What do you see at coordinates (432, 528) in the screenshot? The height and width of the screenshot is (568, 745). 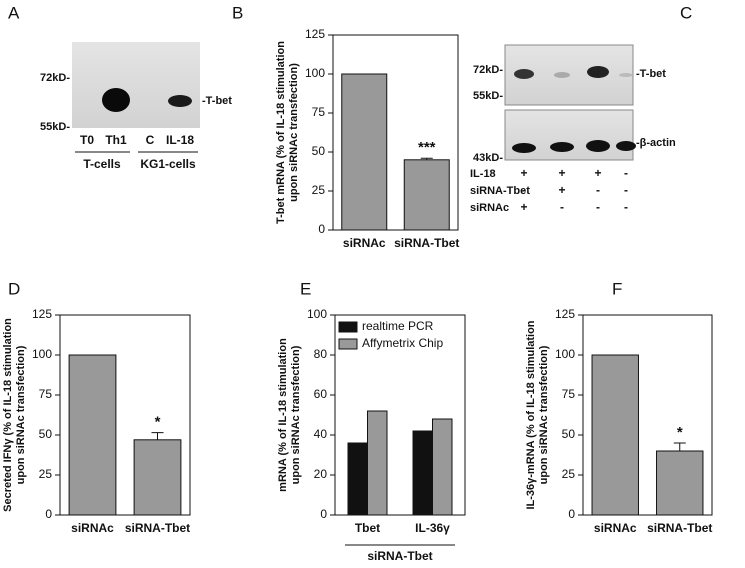 I see `x-tick-label: IL-36γ` at bounding box center [432, 528].